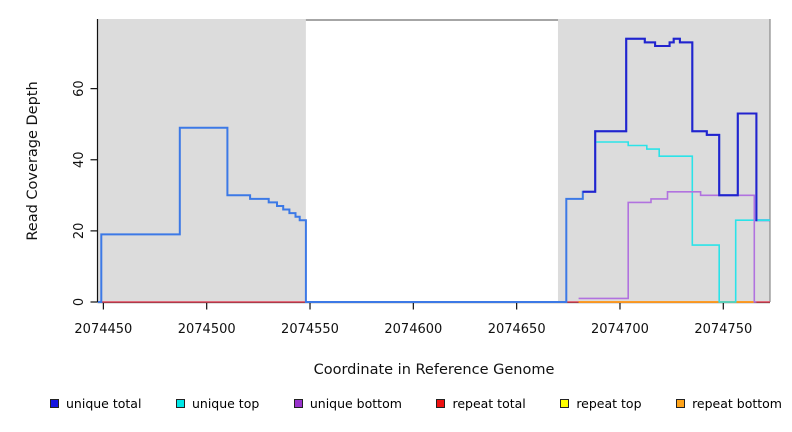 The height and width of the screenshot is (432, 792). What do you see at coordinates (79, 159) in the screenshot?
I see `y-tick-label: 40` at bounding box center [79, 159].